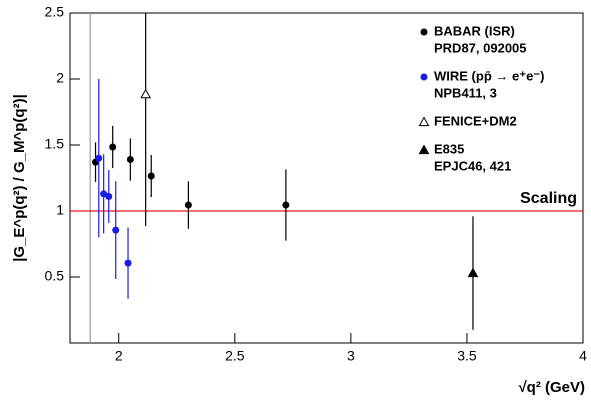 This screenshot has height=404, width=591. What do you see at coordinates (489, 75) in the screenshot?
I see `legend-label: WIRE (pp̄ → e⁺e⁻)` at bounding box center [489, 75].